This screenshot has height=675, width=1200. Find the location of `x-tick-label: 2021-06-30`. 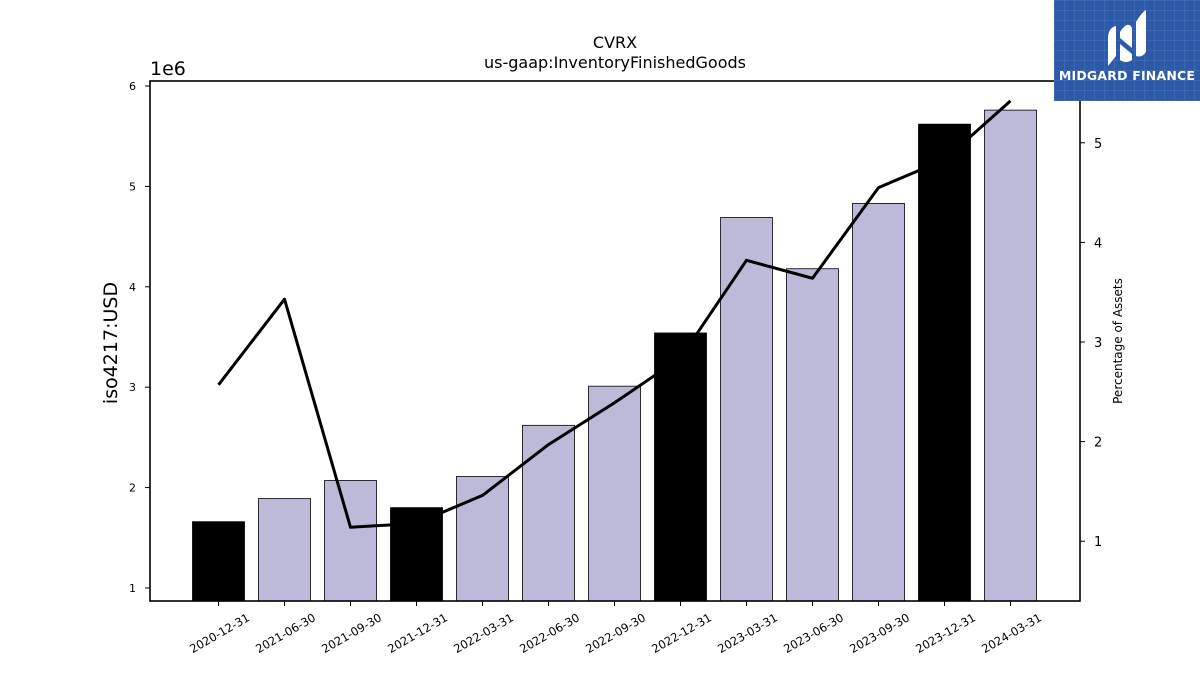

x-tick-label: 2021-06-30 is located at coordinates (285, 633).